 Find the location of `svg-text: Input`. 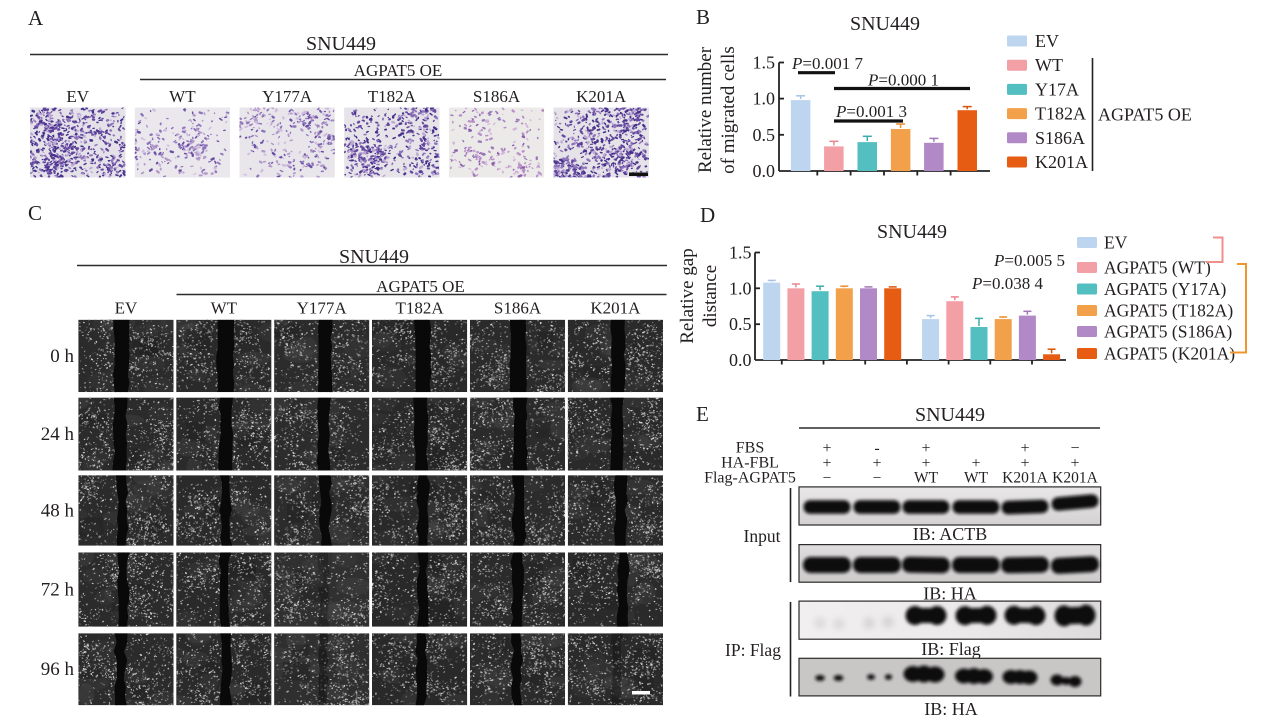

svg-text: Input is located at coordinates (762, 536).